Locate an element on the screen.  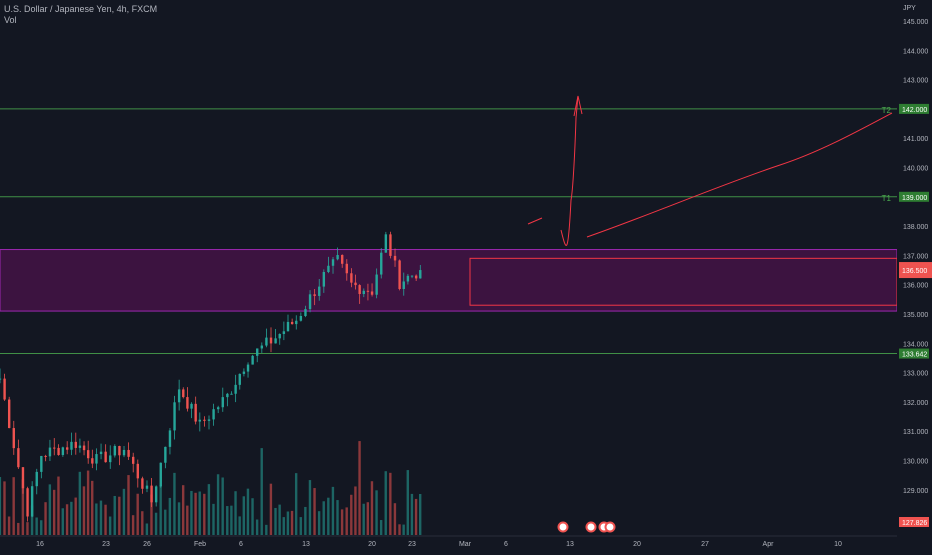
time-label: Mar is located at coordinates (465, 544).